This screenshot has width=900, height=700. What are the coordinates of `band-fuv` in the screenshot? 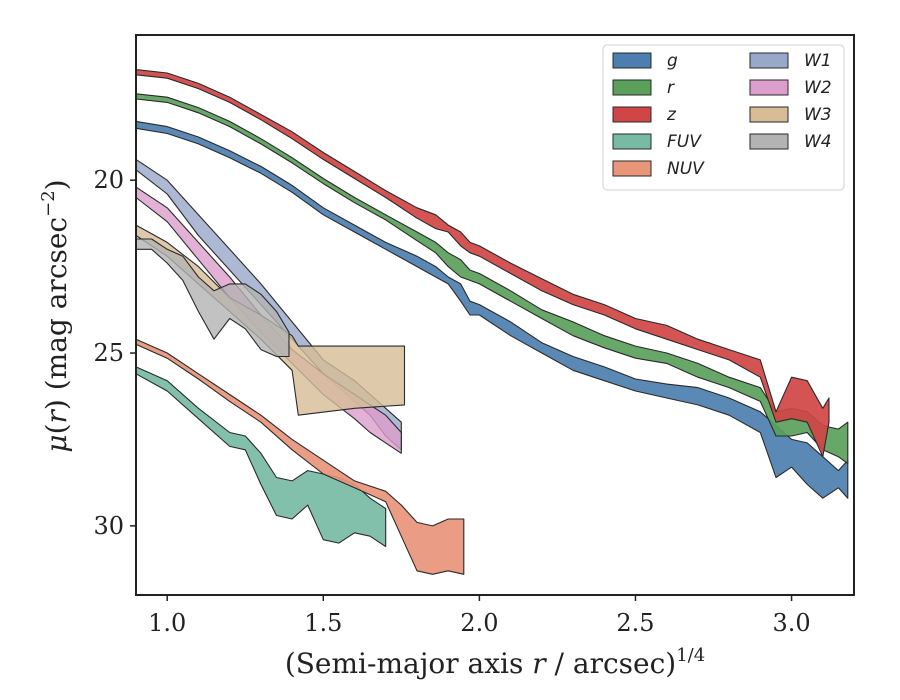 It's located at (261, 457).